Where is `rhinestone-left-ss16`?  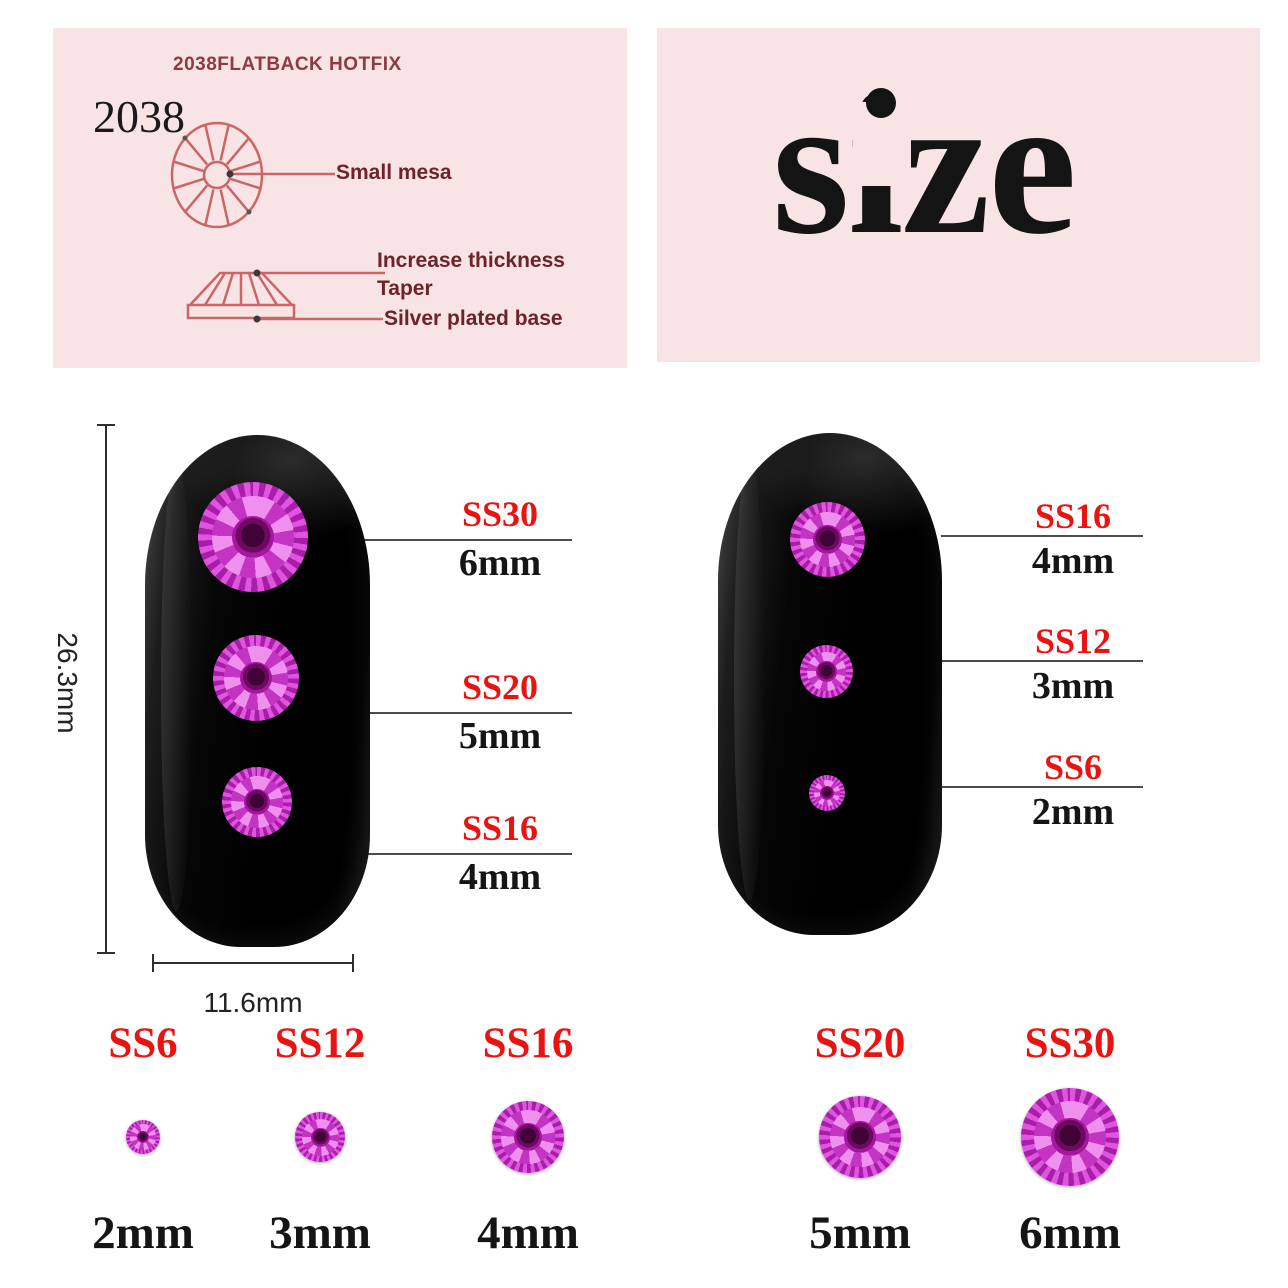 rhinestone-left-ss16 is located at coordinates (257, 802).